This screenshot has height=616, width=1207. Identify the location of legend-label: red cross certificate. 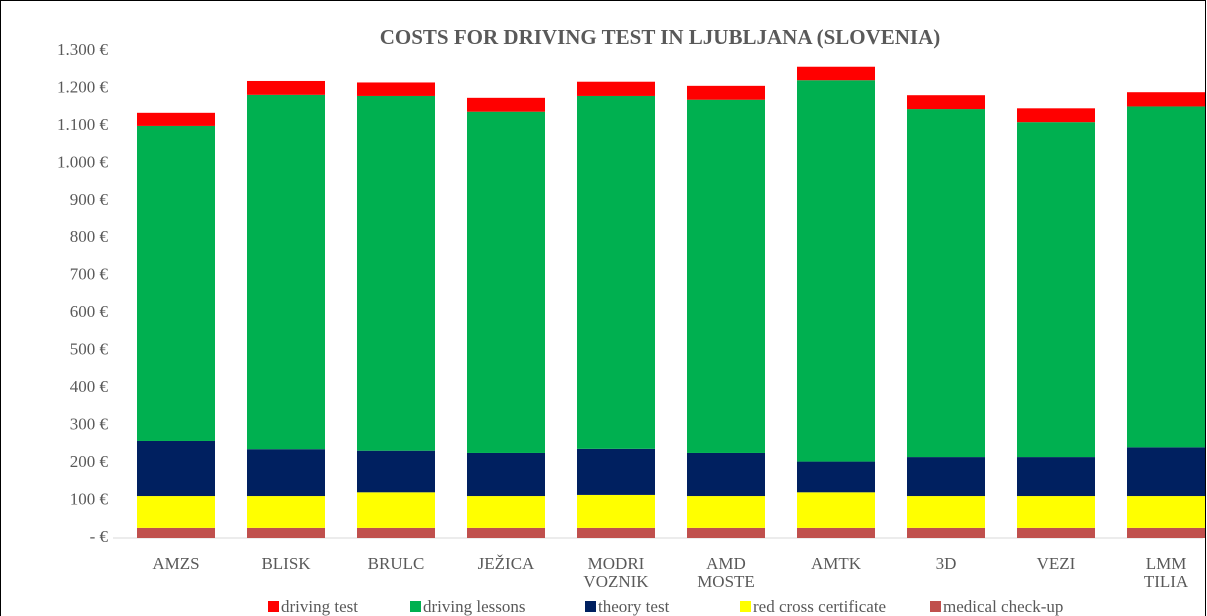
(819, 606).